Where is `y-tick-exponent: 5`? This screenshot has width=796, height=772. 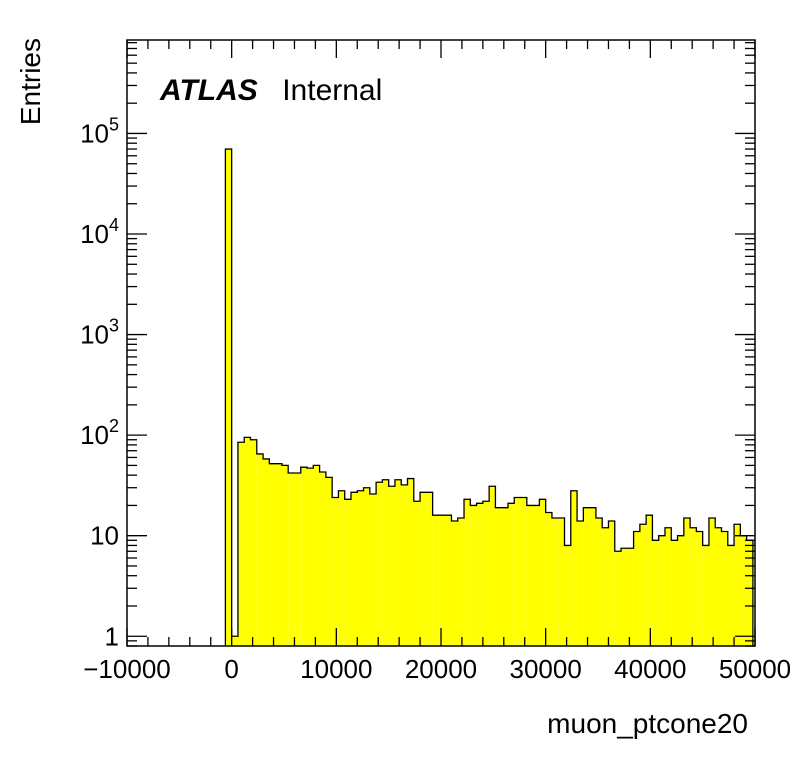
y-tick-exponent: 5 is located at coordinates (114, 124).